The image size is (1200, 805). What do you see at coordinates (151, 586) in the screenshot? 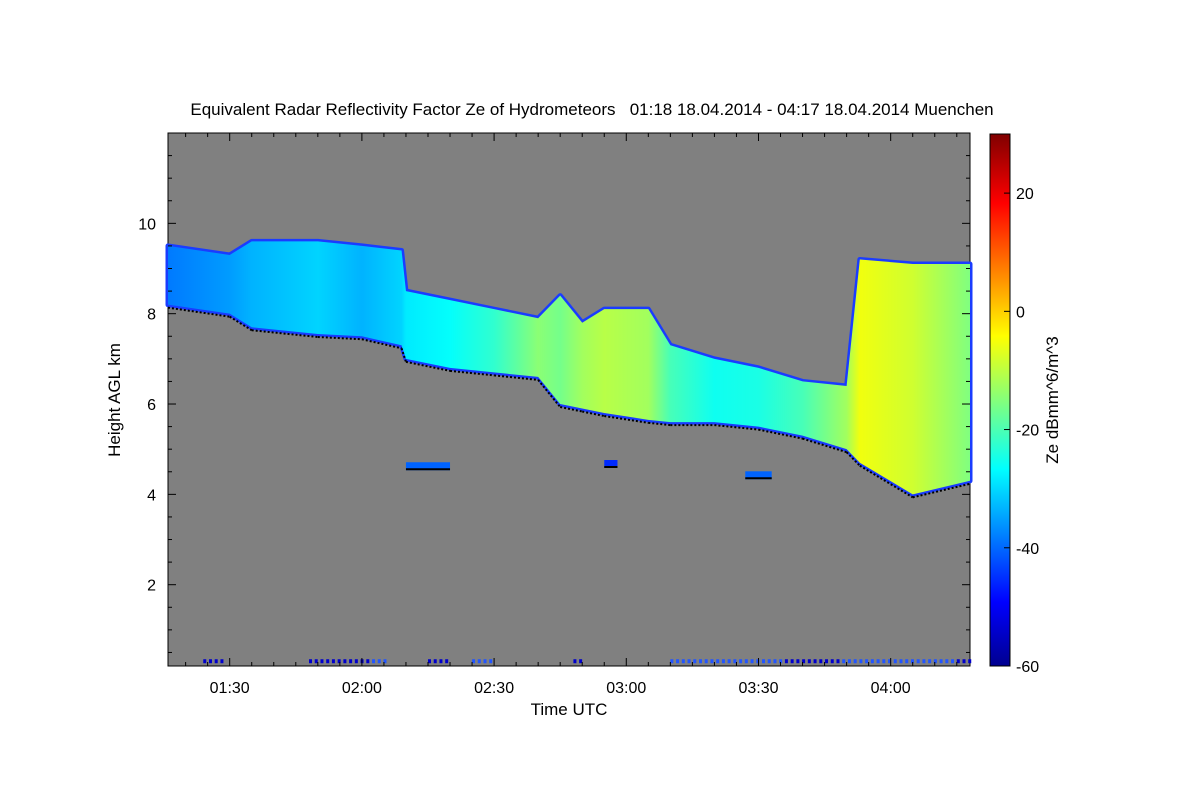
I see `y-tick-label: 2` at bounding box center [151, 586].